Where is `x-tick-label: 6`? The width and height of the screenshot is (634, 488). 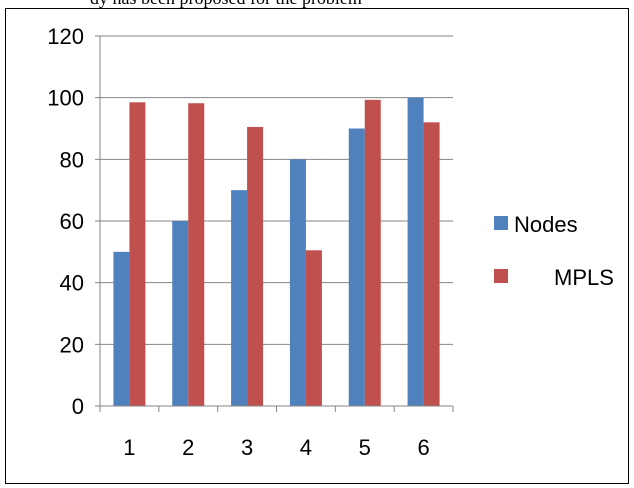 x-tick-label: 6 is located at coordinates (423, 447).